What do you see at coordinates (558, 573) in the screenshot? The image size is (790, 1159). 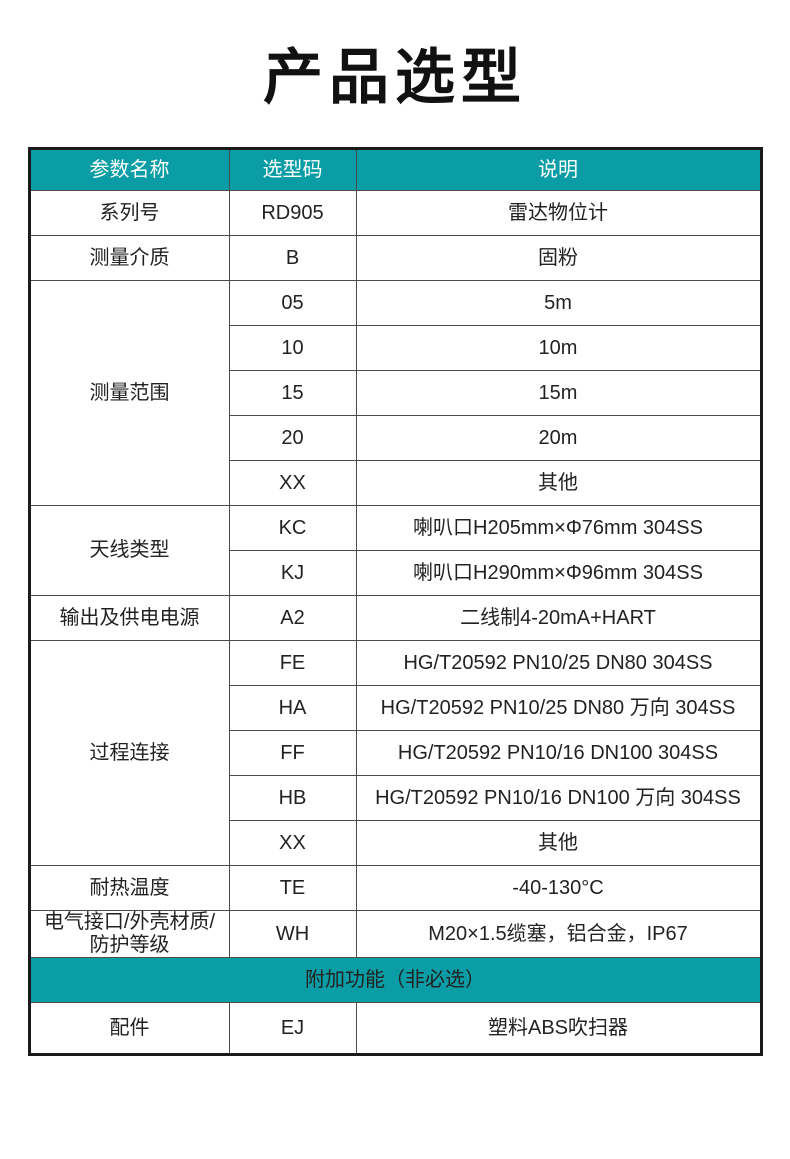 I see `description-cell: 喇叭口H290mm×Φ96mm 304SS` at bounding box center [558, 573].